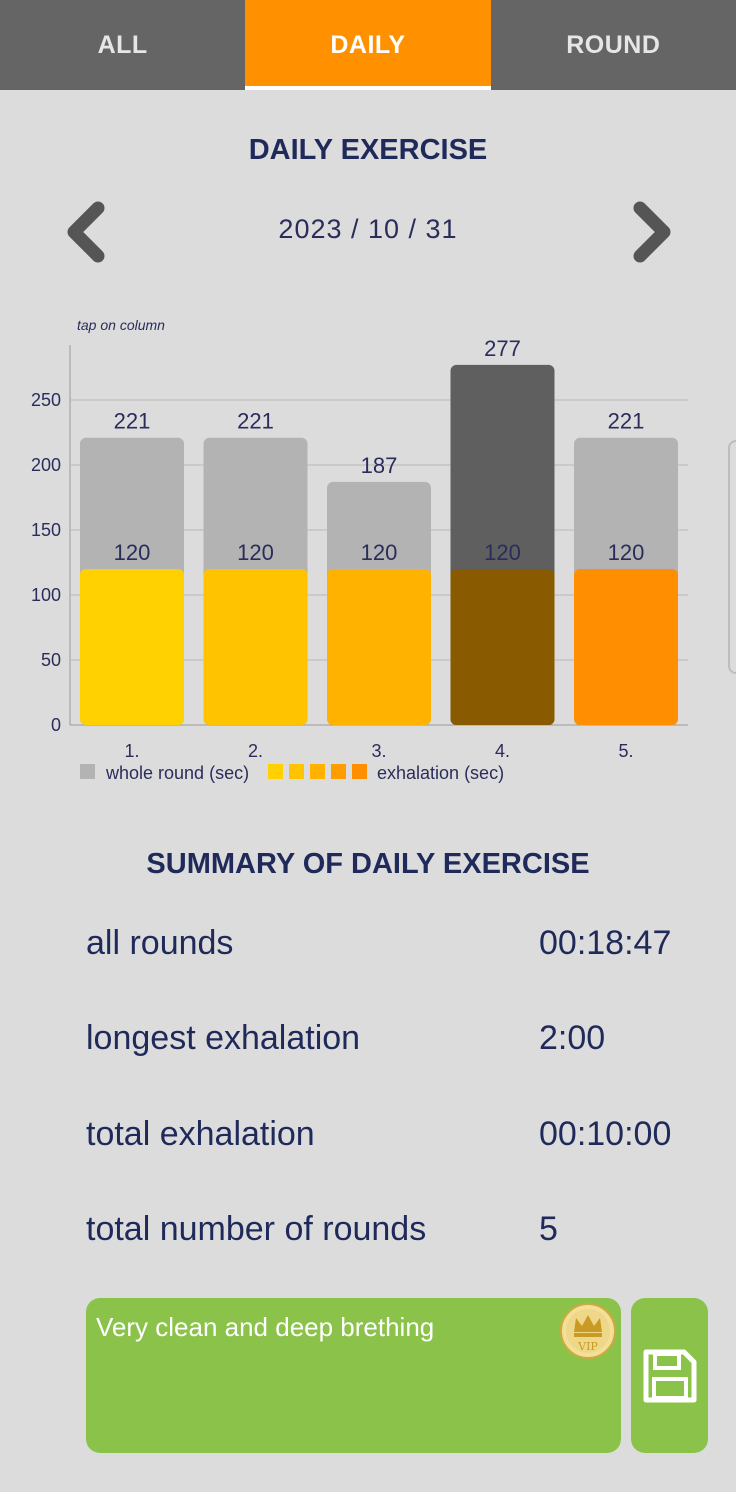  I want to click on x-tick-label: 2., so click(255, 751).